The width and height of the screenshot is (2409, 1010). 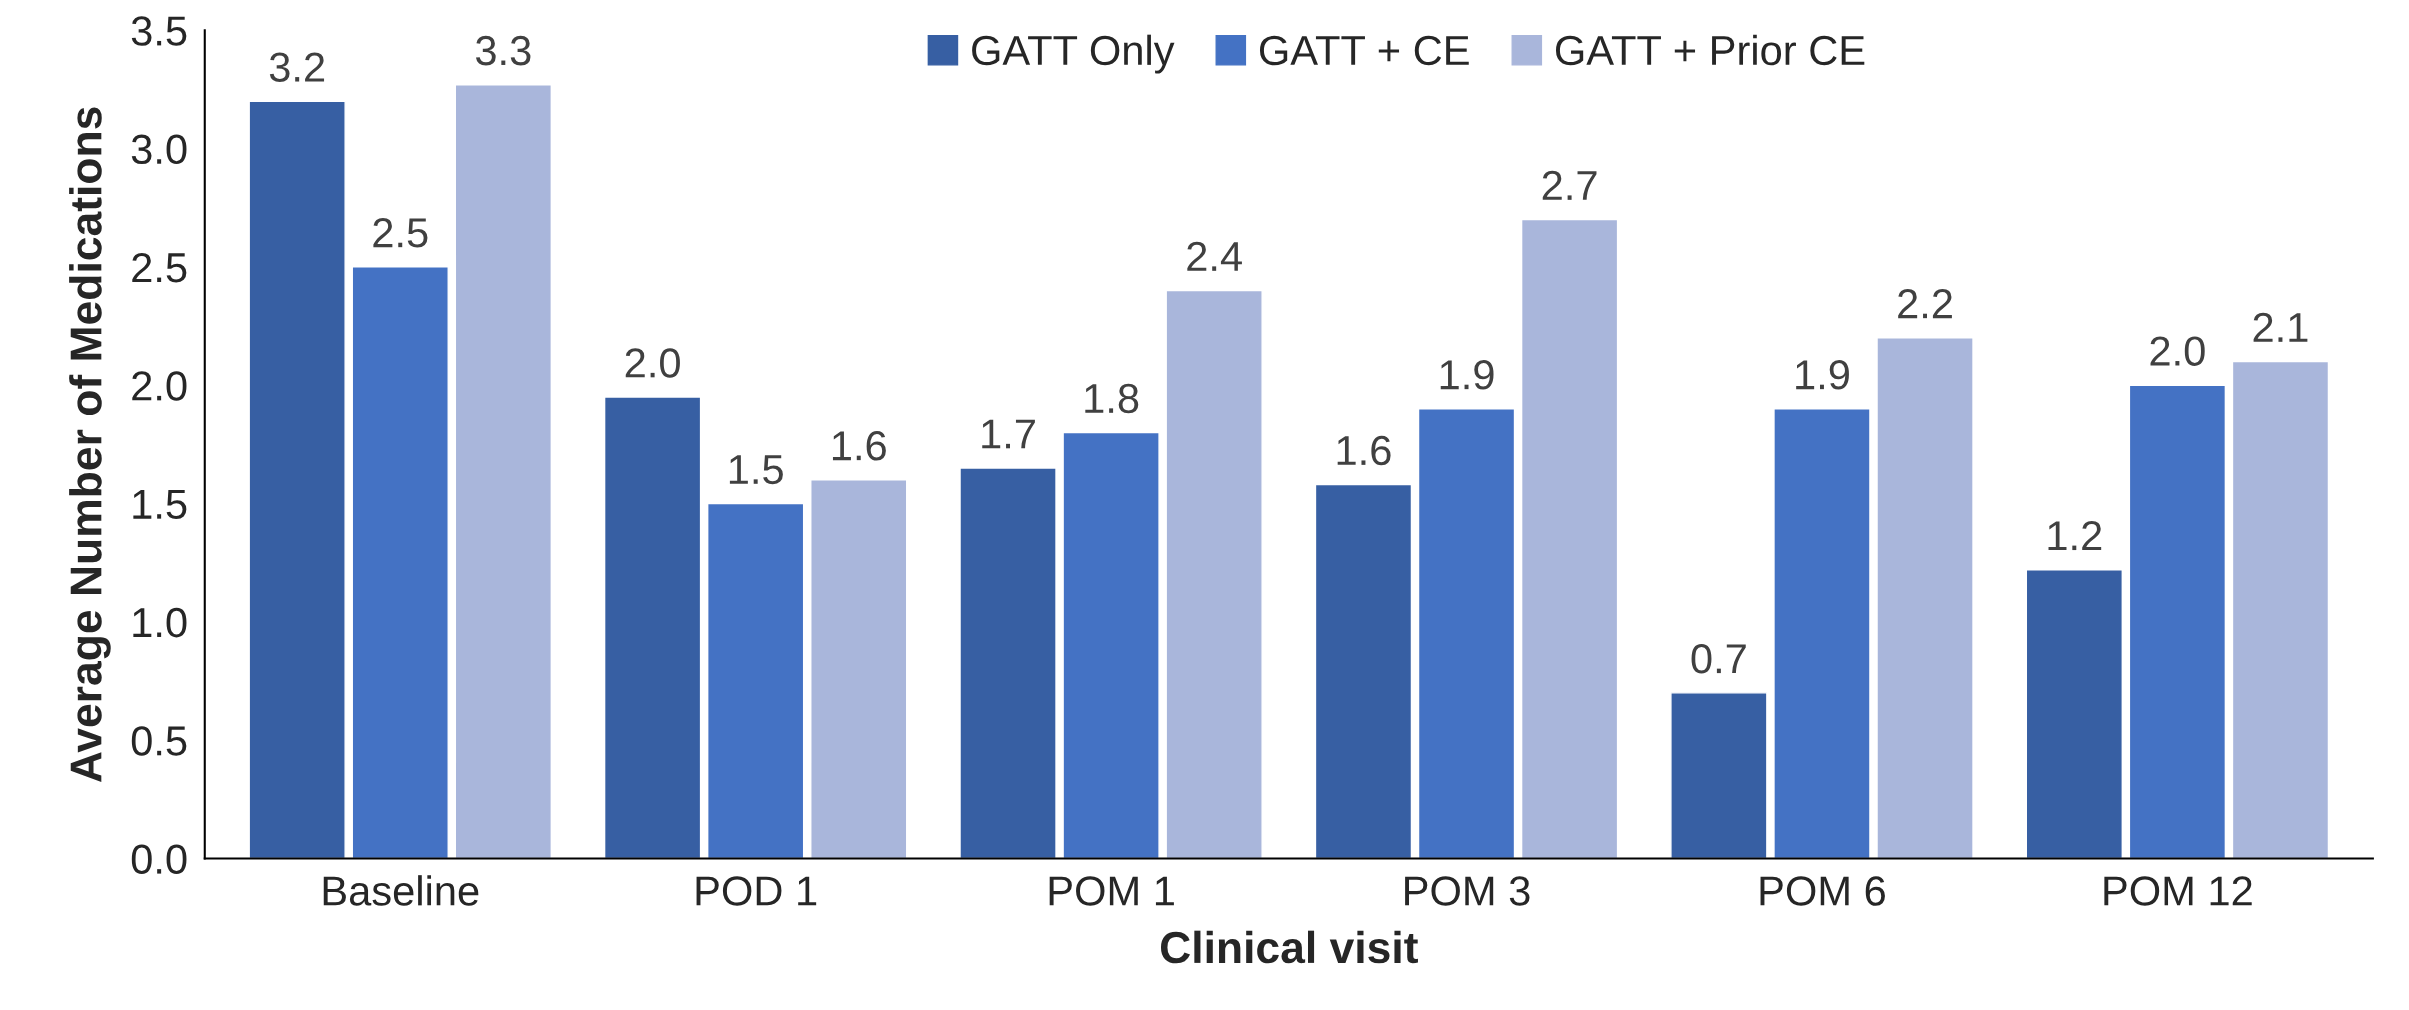 I want to click on text: 1.5, so click(x=160, y=504).